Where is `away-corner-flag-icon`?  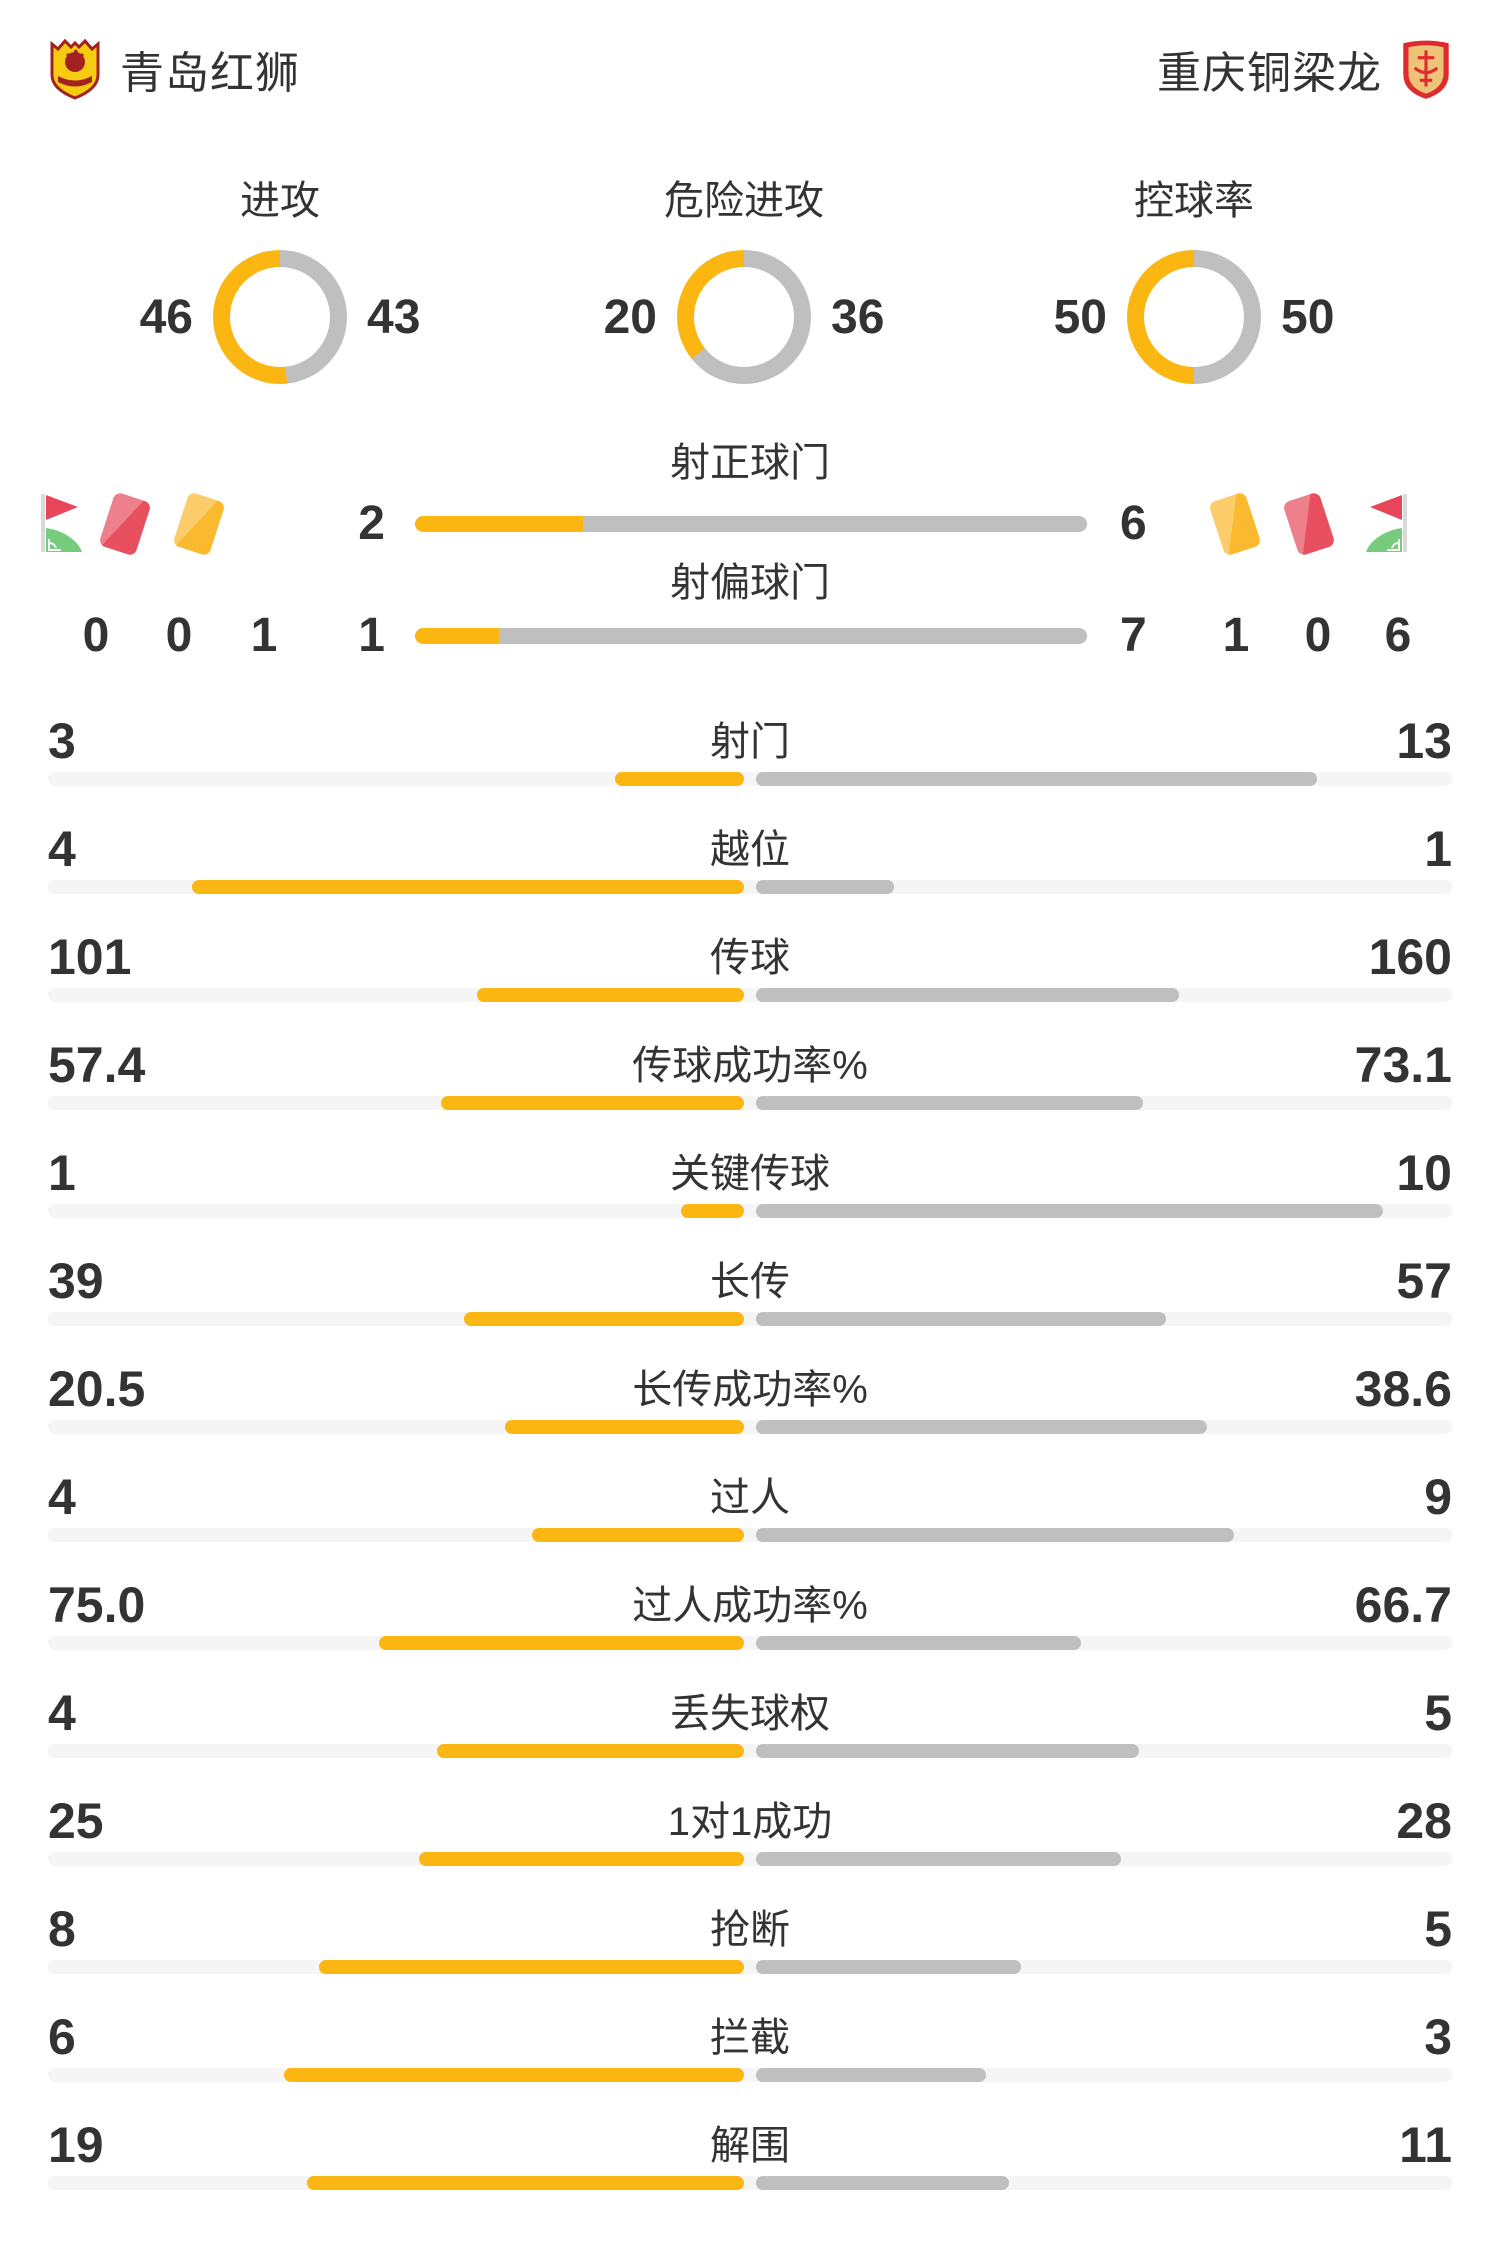
away-corner-flag-icon is located at coordinates (1385, 525).